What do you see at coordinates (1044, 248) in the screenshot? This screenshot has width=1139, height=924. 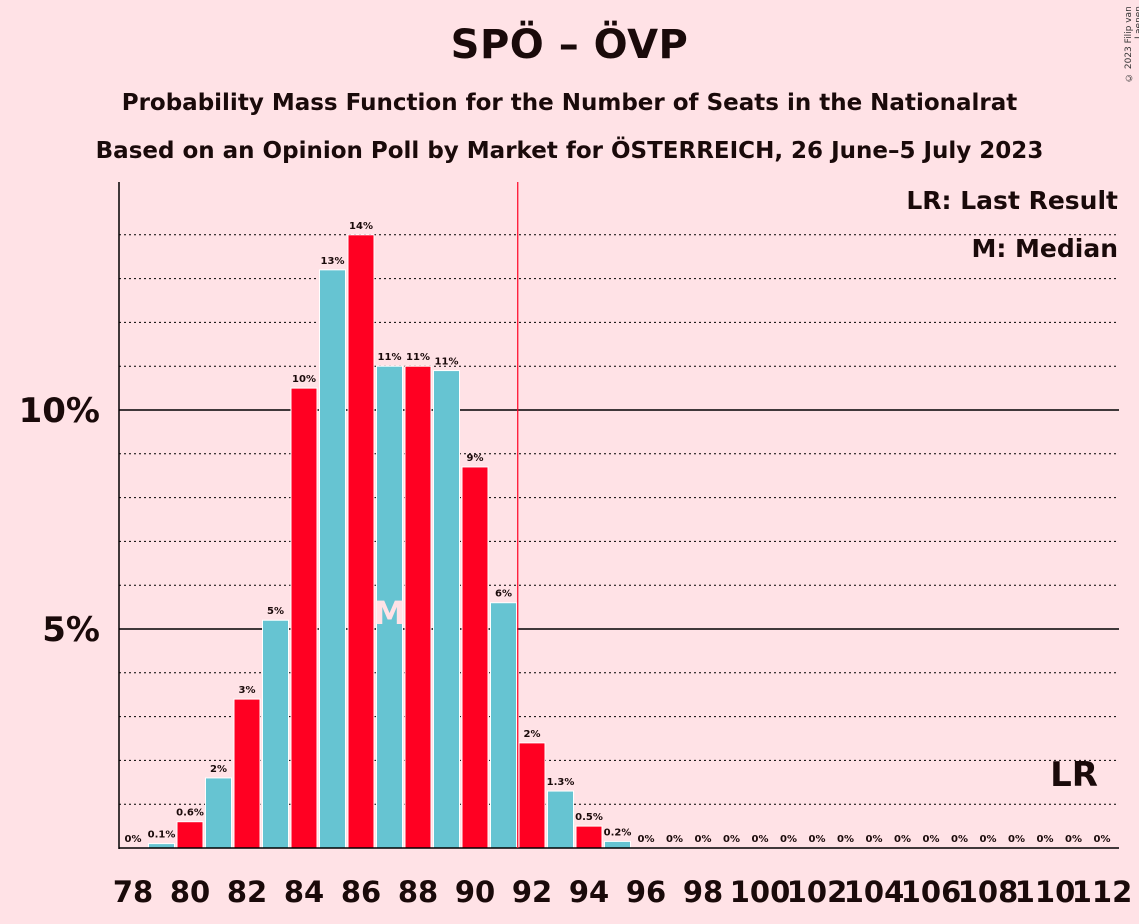 I see `legend-entry: M: Median` at bounding box center [1044, 248].